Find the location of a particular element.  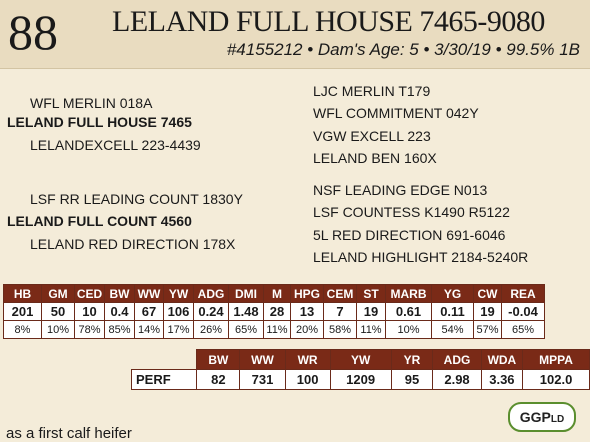

epd-percentile: 14% is located at coordinates (149, 329).